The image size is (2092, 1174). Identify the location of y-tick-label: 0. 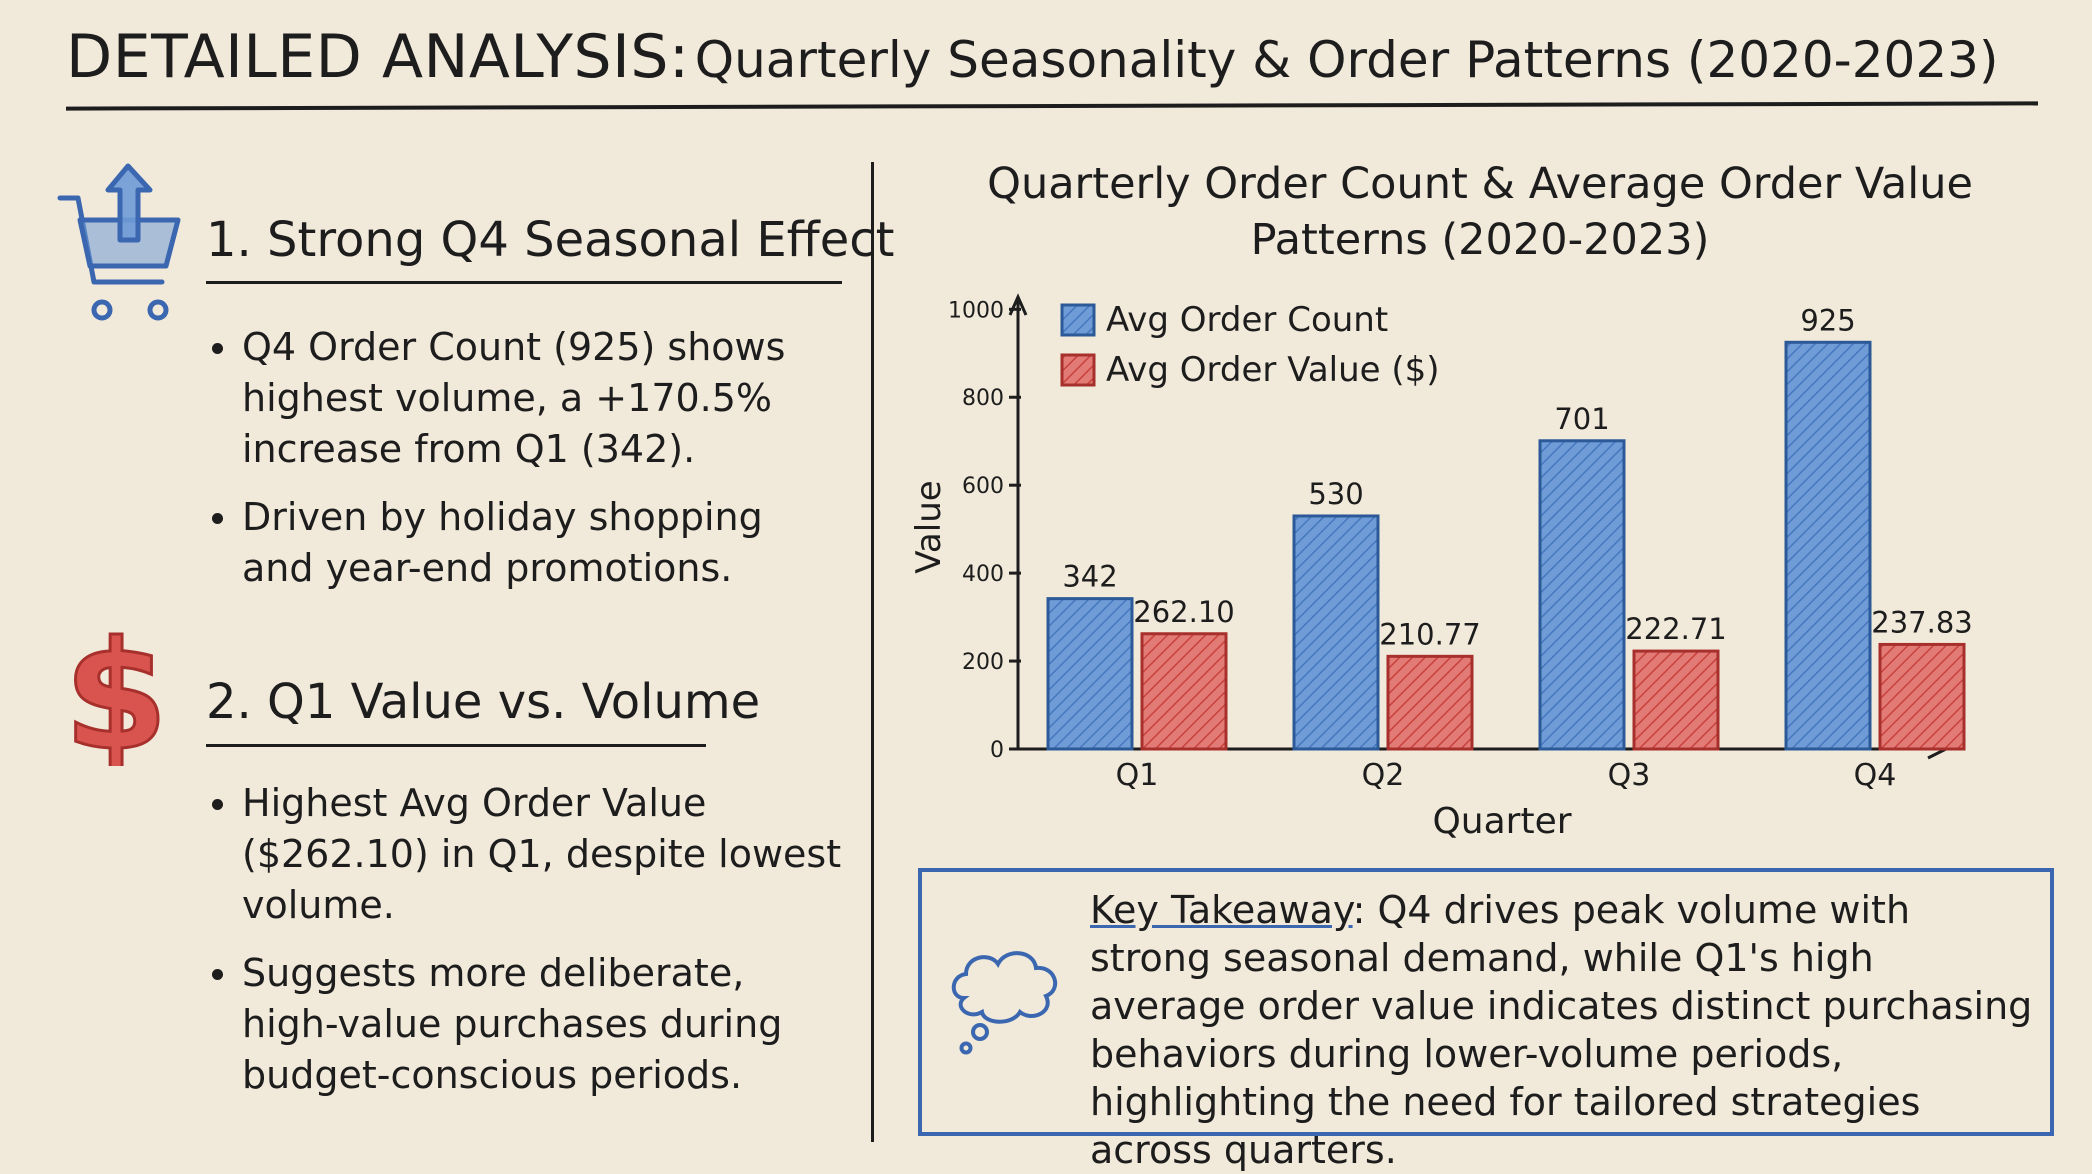
(997, 750).